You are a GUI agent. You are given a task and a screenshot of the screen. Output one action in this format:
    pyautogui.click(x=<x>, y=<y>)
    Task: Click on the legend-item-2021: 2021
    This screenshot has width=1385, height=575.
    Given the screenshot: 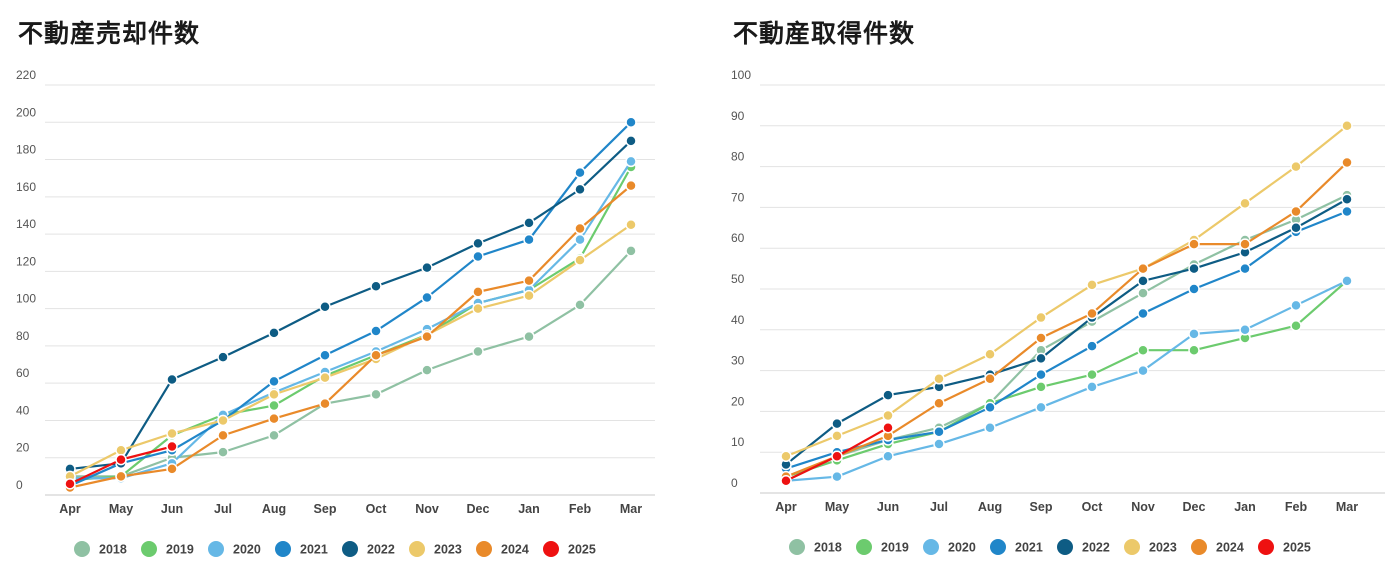 What is the action you would take?
    pyautogui.click(x=301, y=549)
    